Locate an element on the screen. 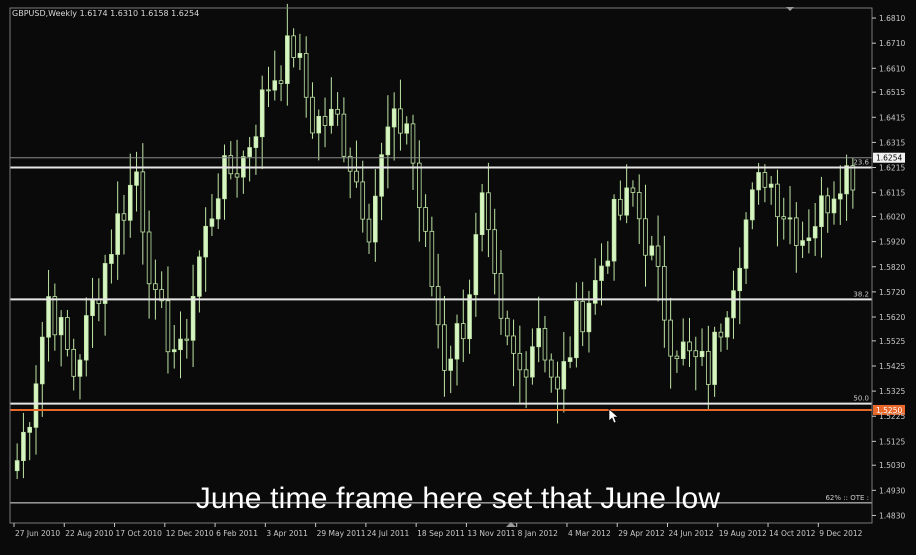 Image resolution: width=916 pixels, height=555 pixels. x-tick-label: 13 Nov 2011 is located at coordinates (491, 533).